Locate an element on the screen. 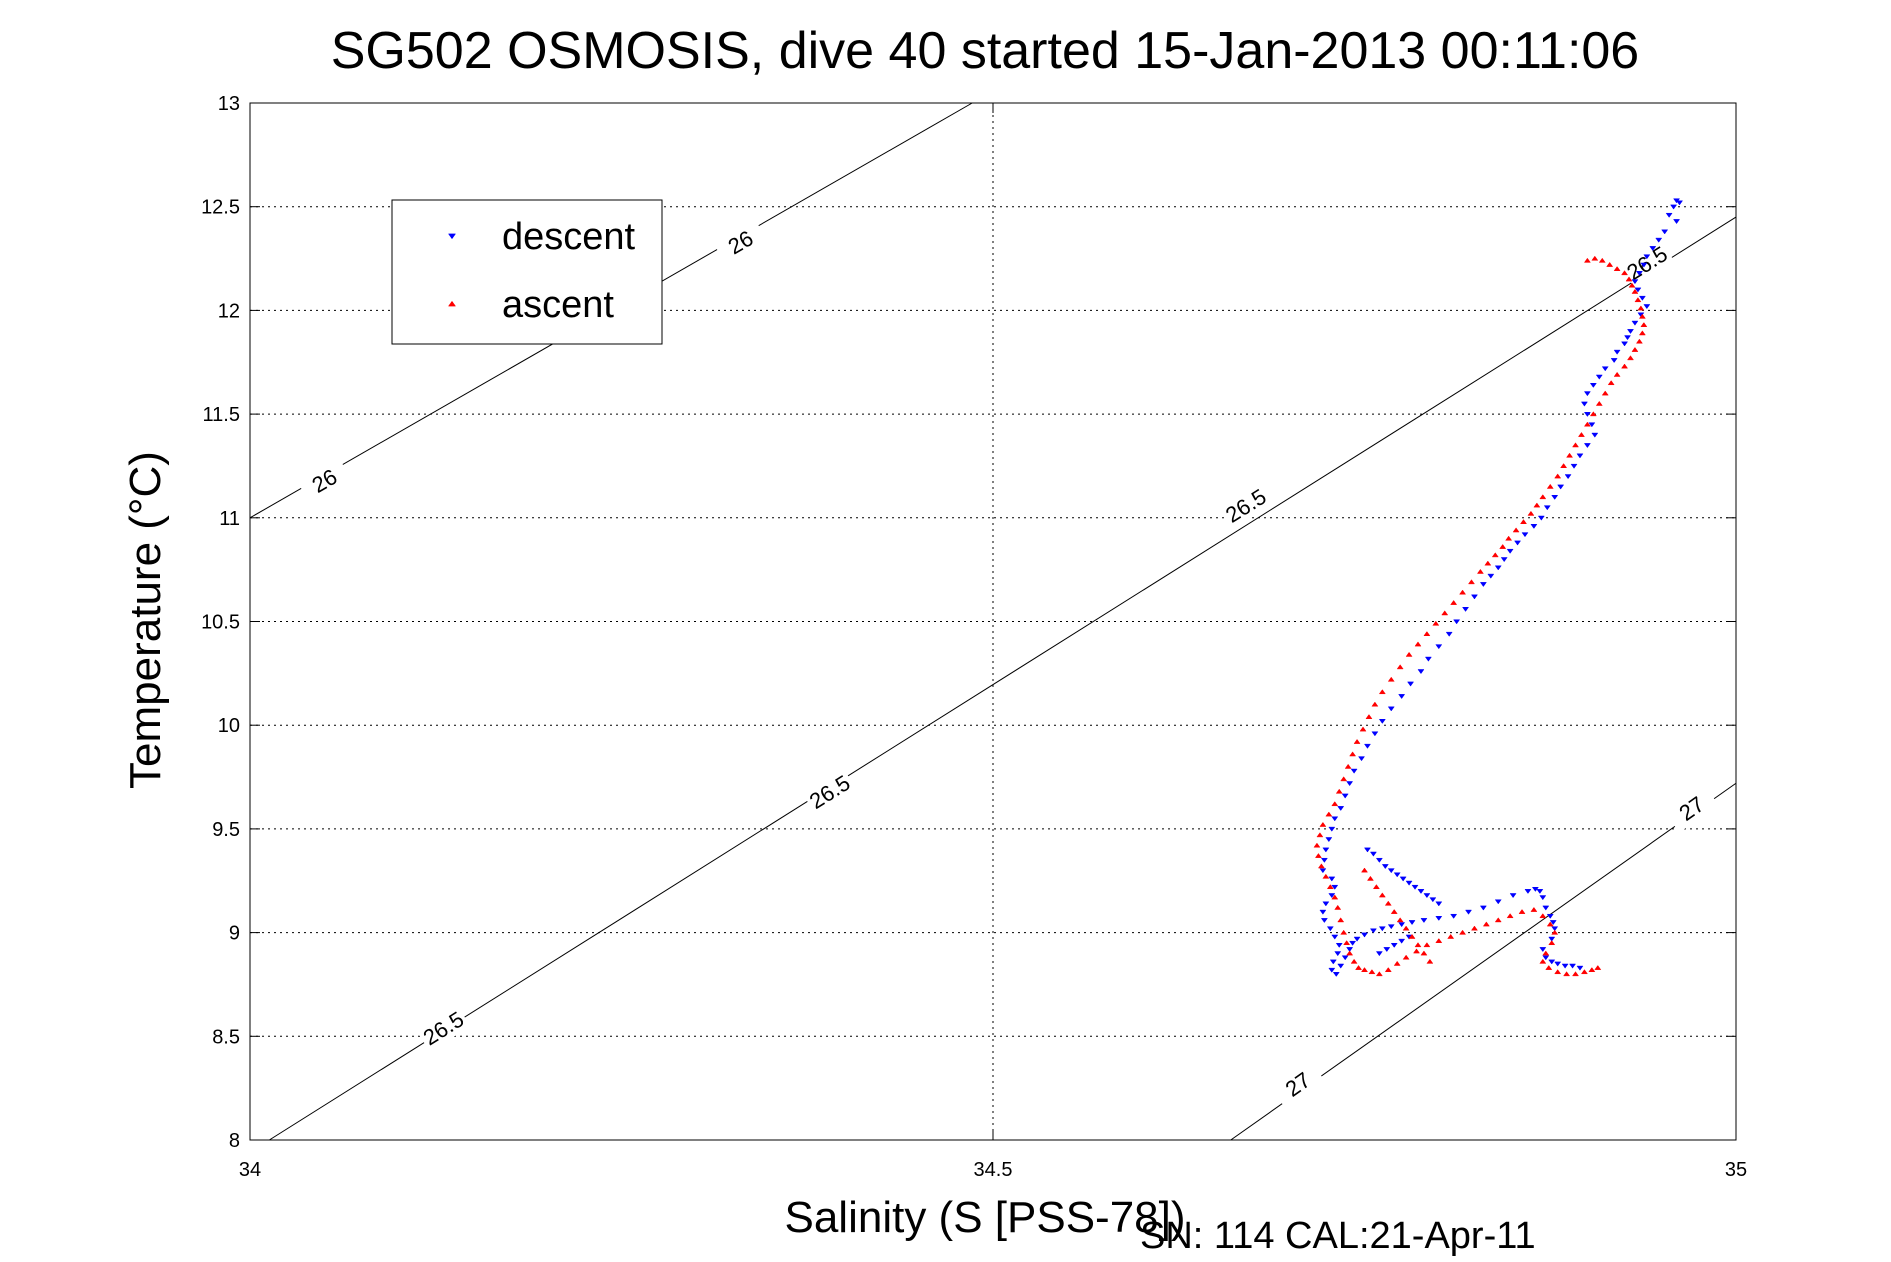 The width and height of the screenshot is (1891, 1262). y-axis-label: Temperature (°C) is located at coordinates (145, 620).